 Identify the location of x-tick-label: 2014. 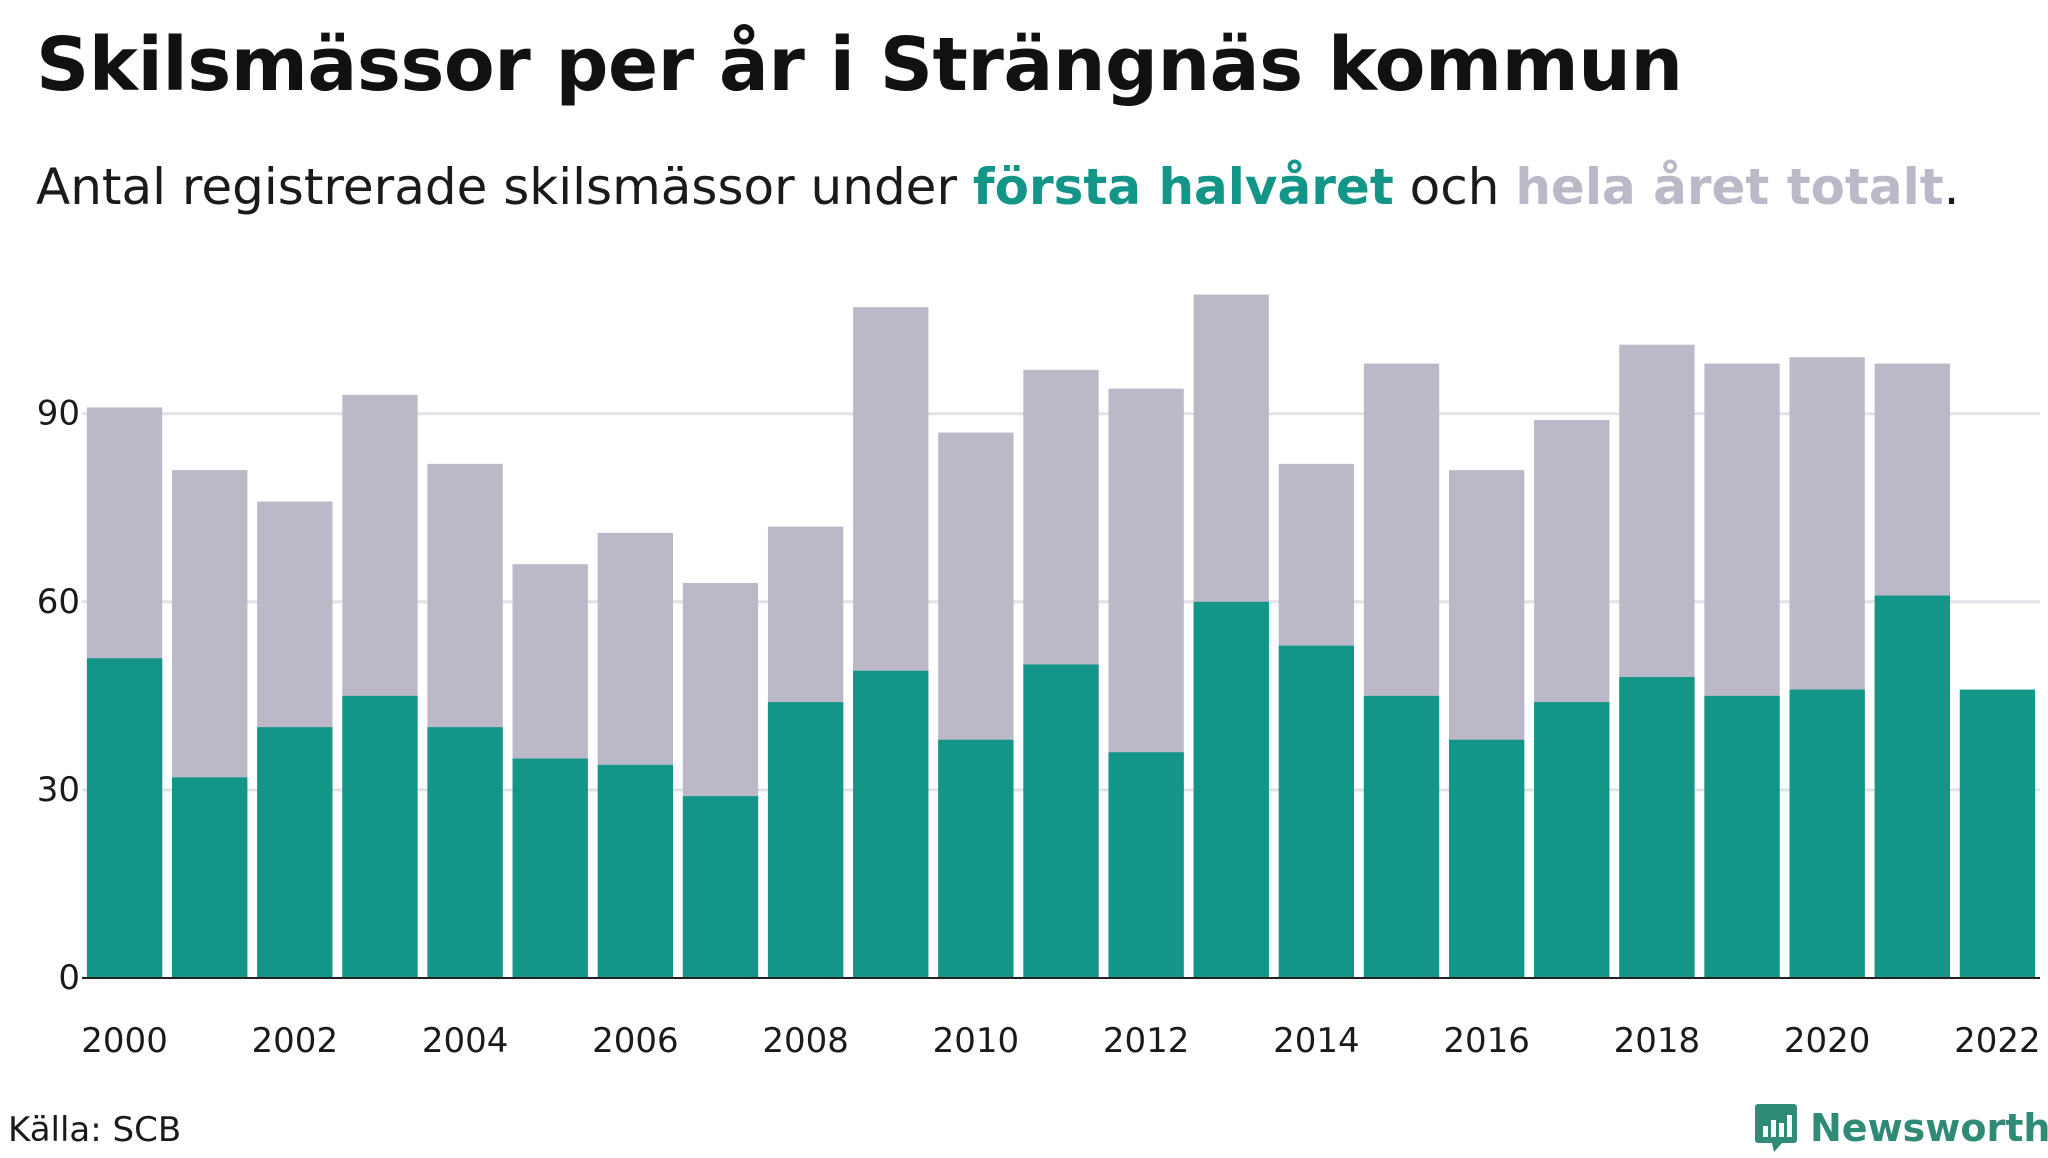
(1316, 1041).